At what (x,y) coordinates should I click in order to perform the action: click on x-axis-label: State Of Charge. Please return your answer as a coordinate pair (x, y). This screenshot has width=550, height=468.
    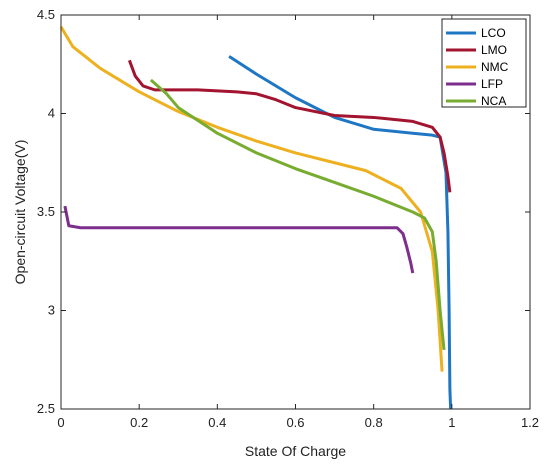
    Looking at the image, I should click on (295, 451).